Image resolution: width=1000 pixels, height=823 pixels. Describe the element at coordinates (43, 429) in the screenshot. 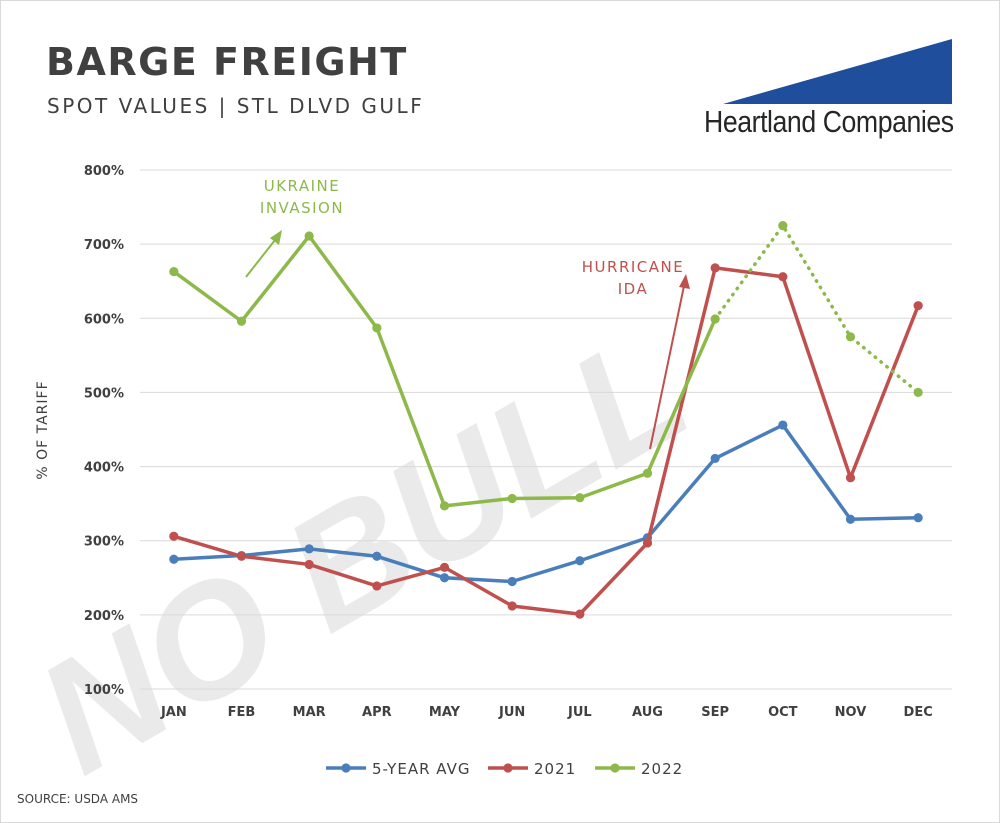

I see `y-axis-label: % OF TARIFF` at that location.